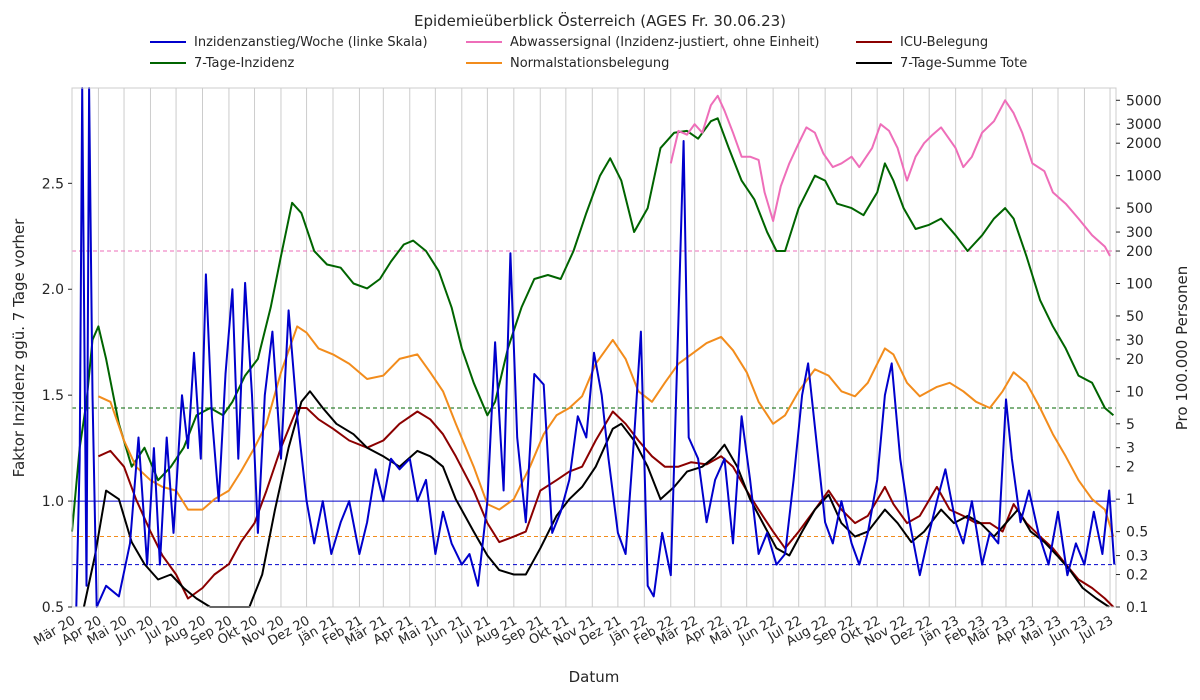 The image size is (1200, 700). I want to click on y-left-tick-label: 1.5, so click(53, 396).